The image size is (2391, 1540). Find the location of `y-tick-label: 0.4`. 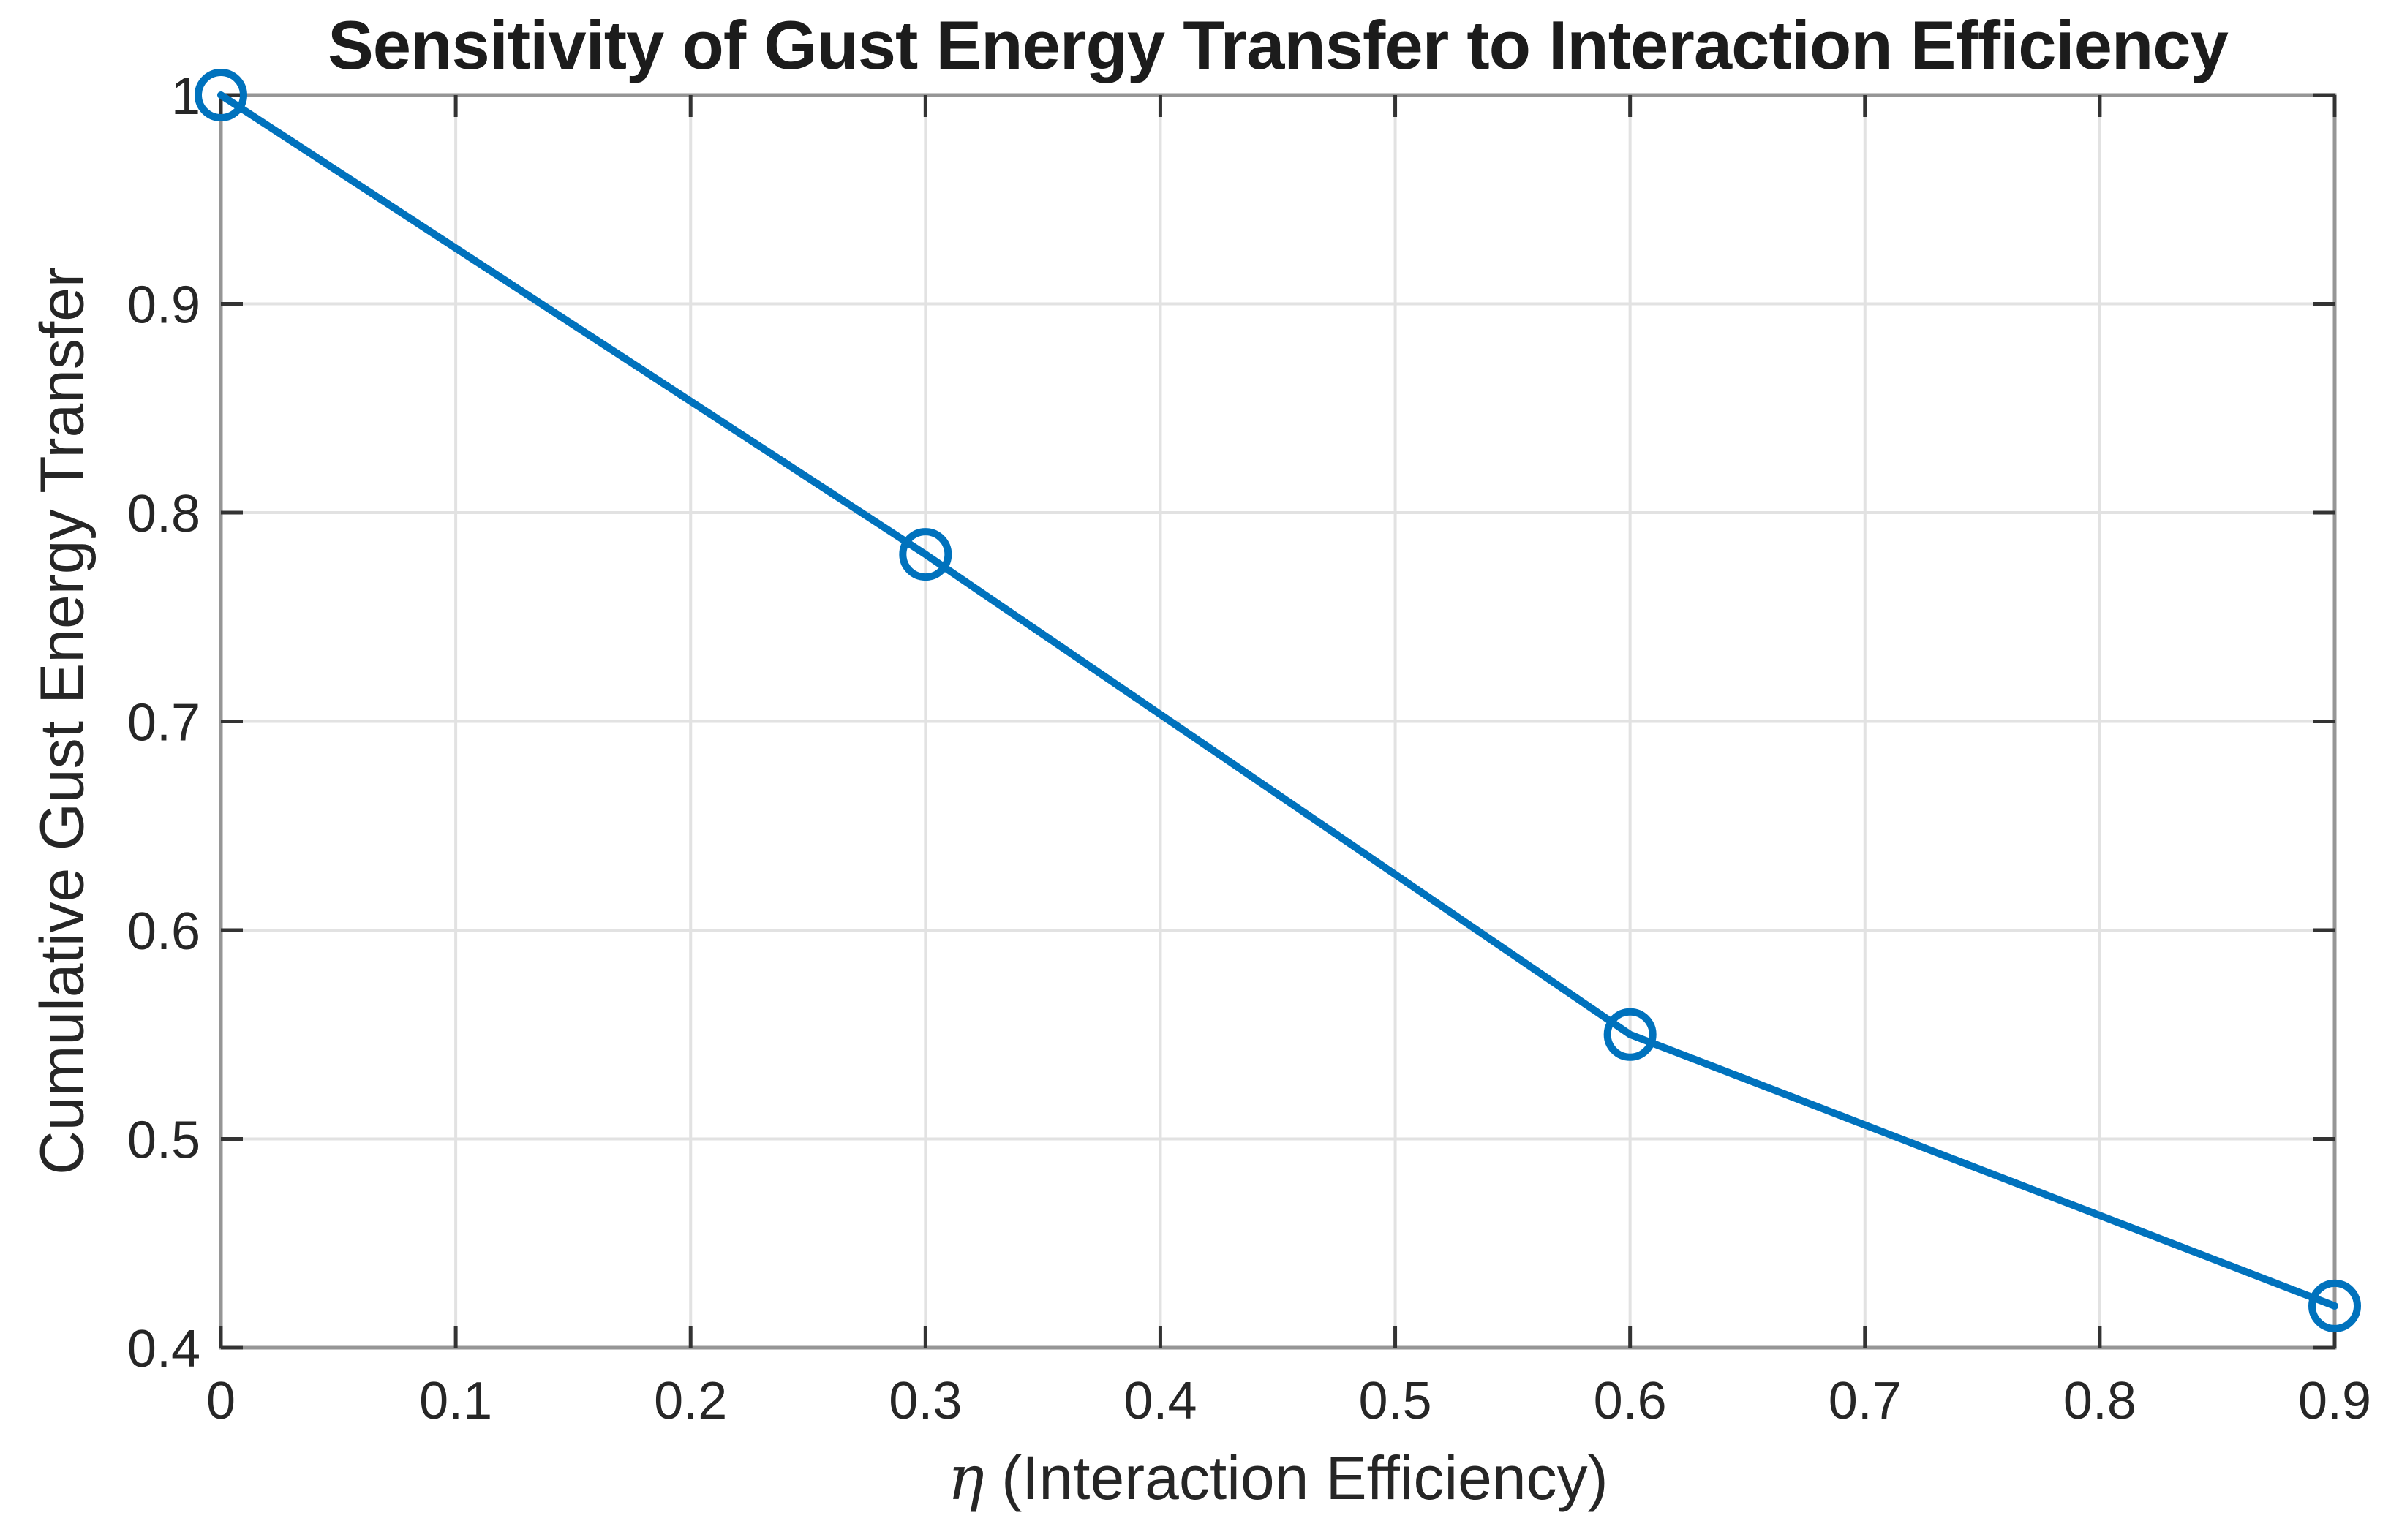

y-tick-label: 0.4 is located at coordinates (163, 1349).